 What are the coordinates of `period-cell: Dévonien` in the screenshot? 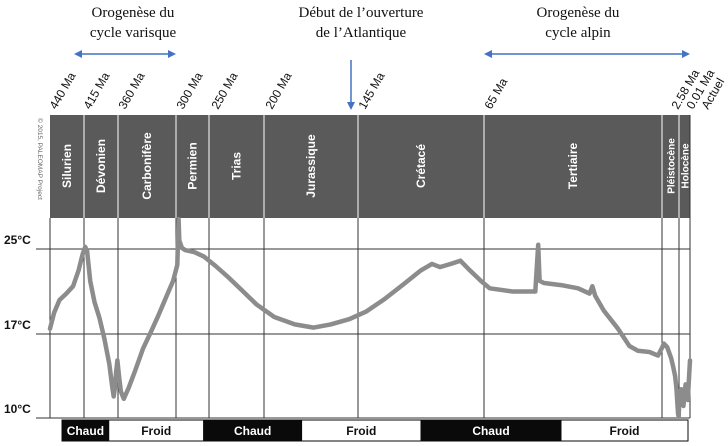 It's located at (95, 166).